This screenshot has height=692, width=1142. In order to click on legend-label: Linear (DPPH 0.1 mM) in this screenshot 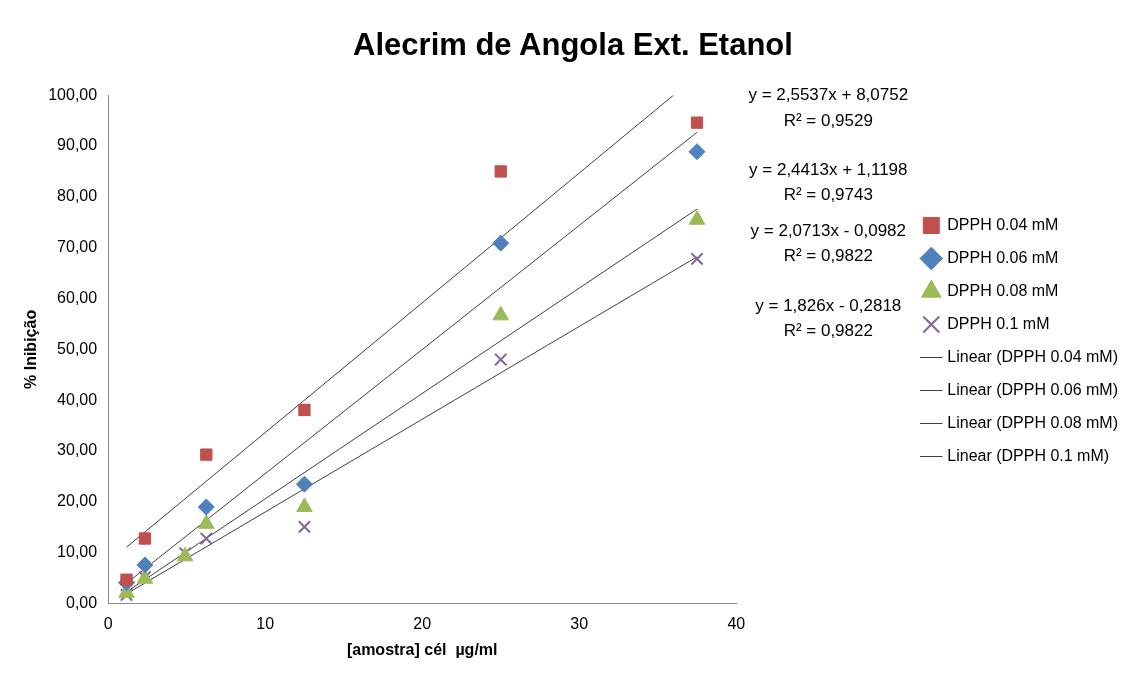, I will do `click(1028, 455)`.